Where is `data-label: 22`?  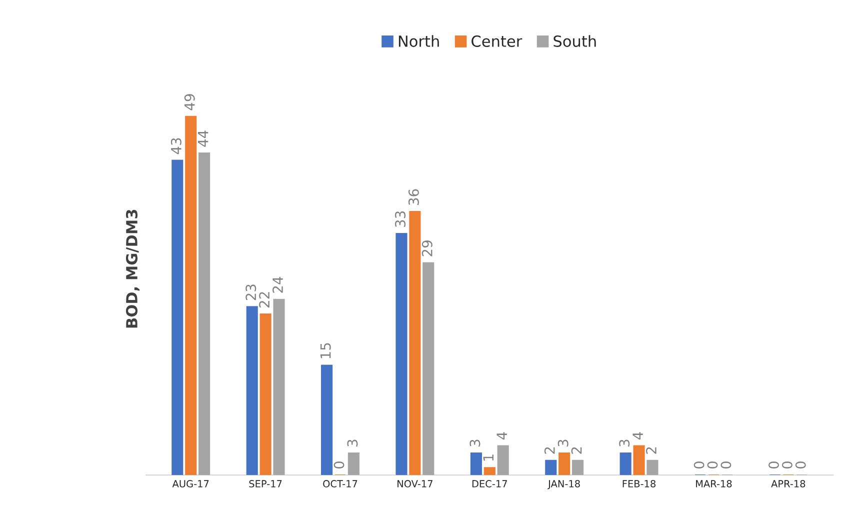 data-label: 22 is located at coordinates (264, 300).